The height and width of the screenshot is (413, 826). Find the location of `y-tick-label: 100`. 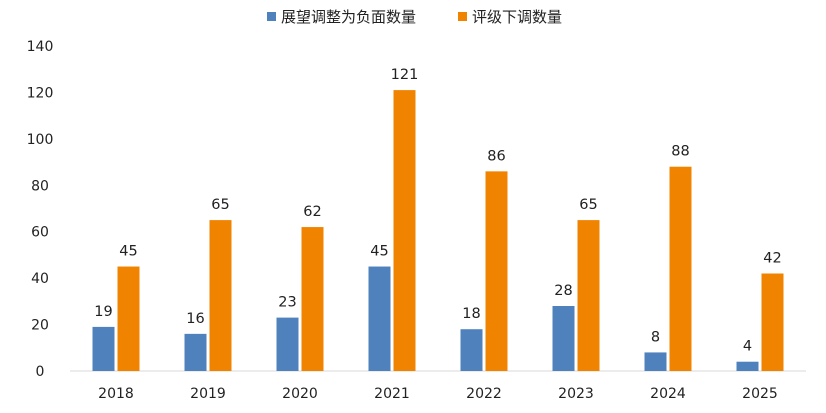

y-tick-label: 100 is located at coordinates (40, 140).